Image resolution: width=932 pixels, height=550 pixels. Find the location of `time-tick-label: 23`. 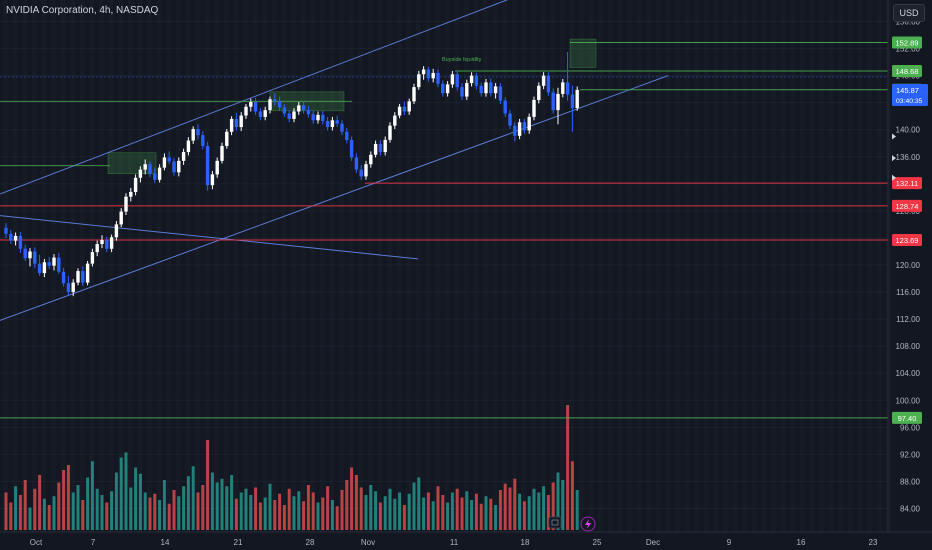

time-tick-label: 23 is located at coordinates (873, 542).